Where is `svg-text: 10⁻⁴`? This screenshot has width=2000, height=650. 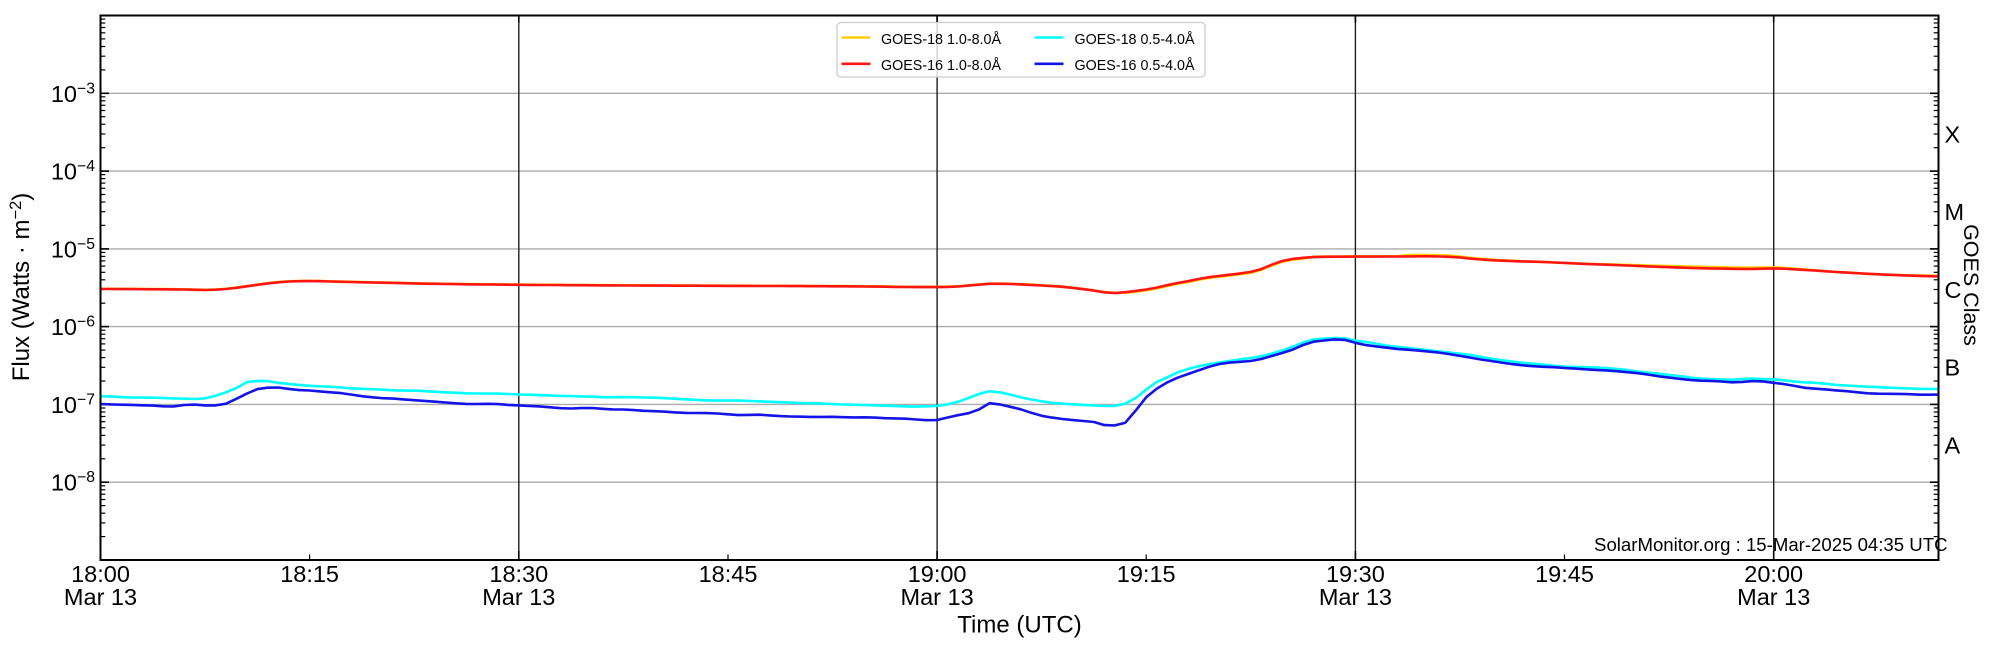 svg-text: 10⁻⁴ is located at coordinates (73, 171).